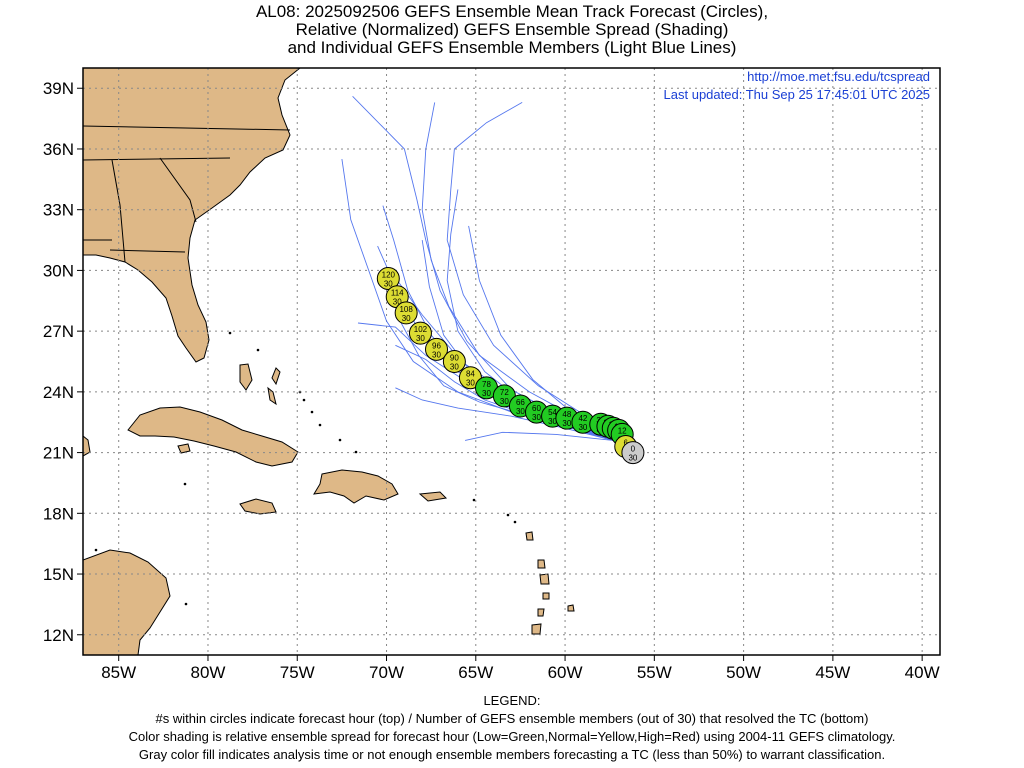  I want to click on land-cuba, so click(213, 436).